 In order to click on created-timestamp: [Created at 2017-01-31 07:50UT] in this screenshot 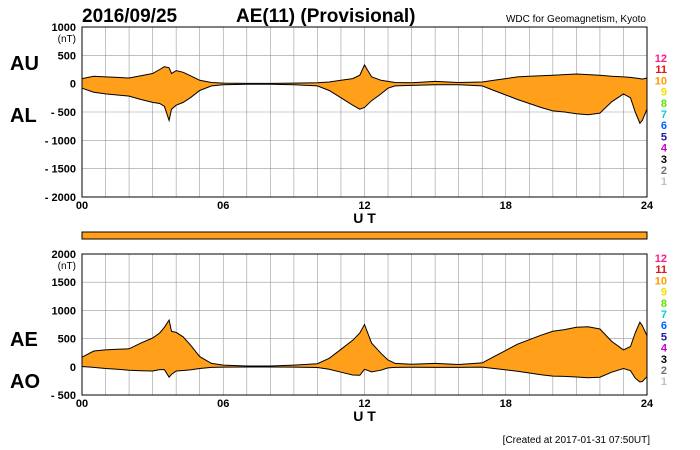, I will do `click(577, 440)`.